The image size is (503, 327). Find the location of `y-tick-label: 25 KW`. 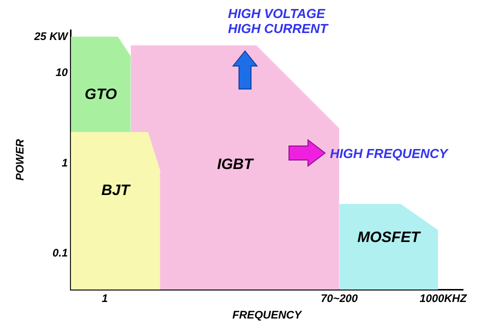

y-tick-label: 25 KW is located at coordinates (51, 37).